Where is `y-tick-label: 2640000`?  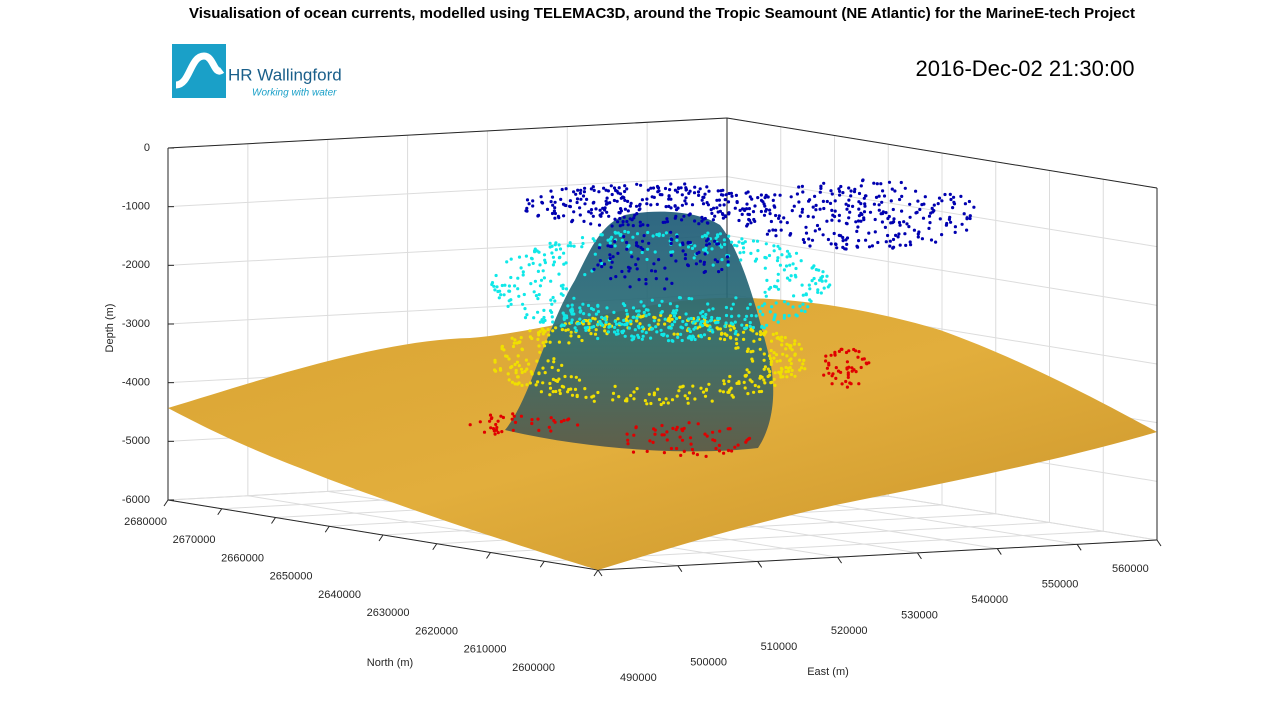
y-tick-label: 2640000 is located at coordinates (339, 595).